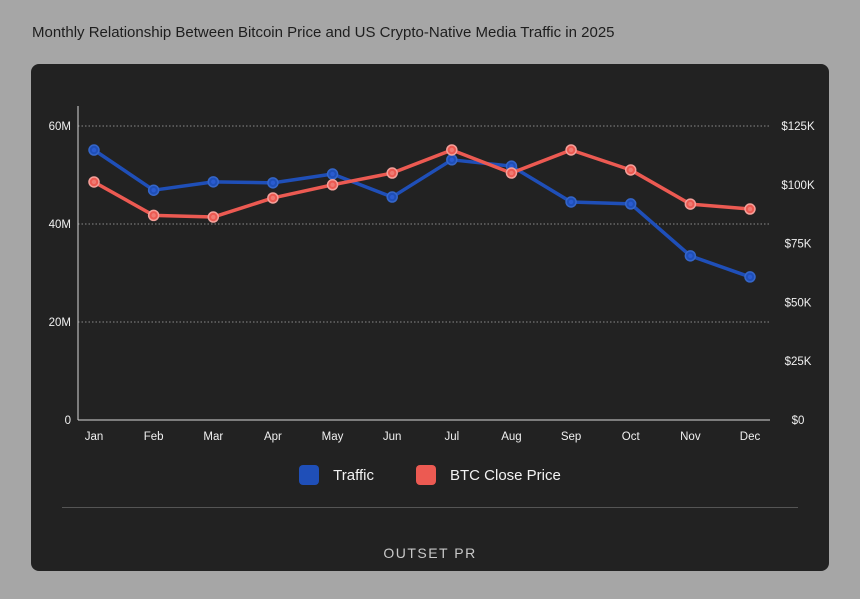 The image size is (860, 599). What do you see at coordinates (798, 245) in the screenshot?
I see `y-right-tick-label: $75K` at bounding box center [798, 245].